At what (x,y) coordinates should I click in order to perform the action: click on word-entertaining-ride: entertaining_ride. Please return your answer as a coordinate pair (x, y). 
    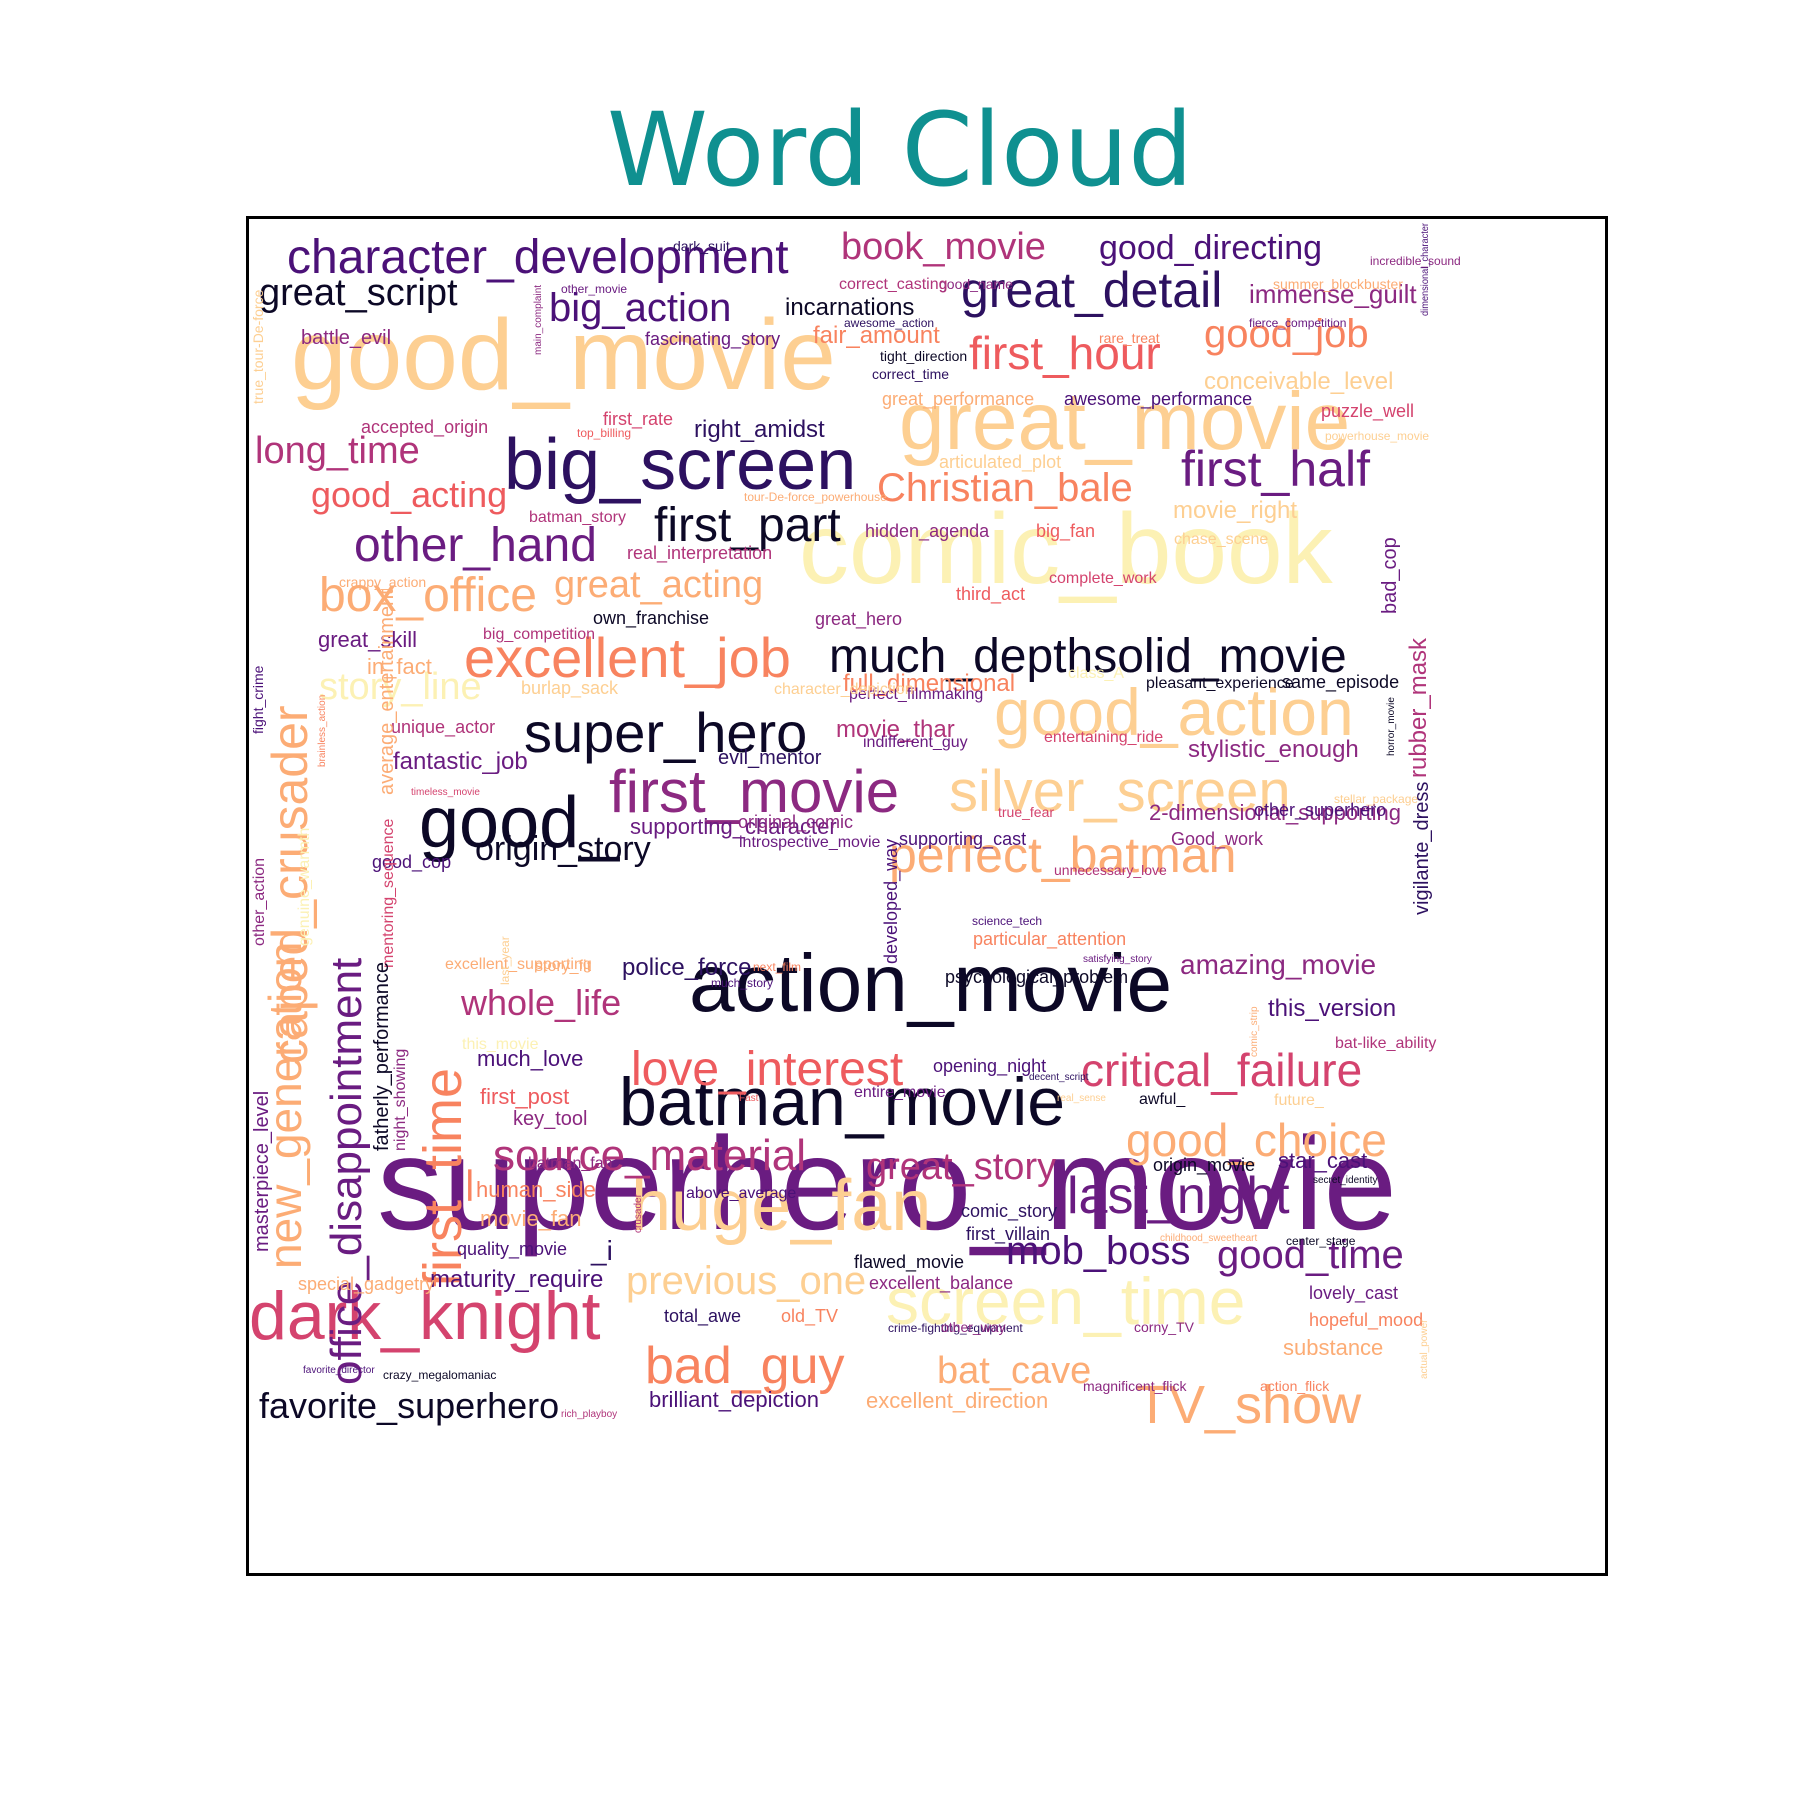
    Looking at the image, I should click on (1103, 737).